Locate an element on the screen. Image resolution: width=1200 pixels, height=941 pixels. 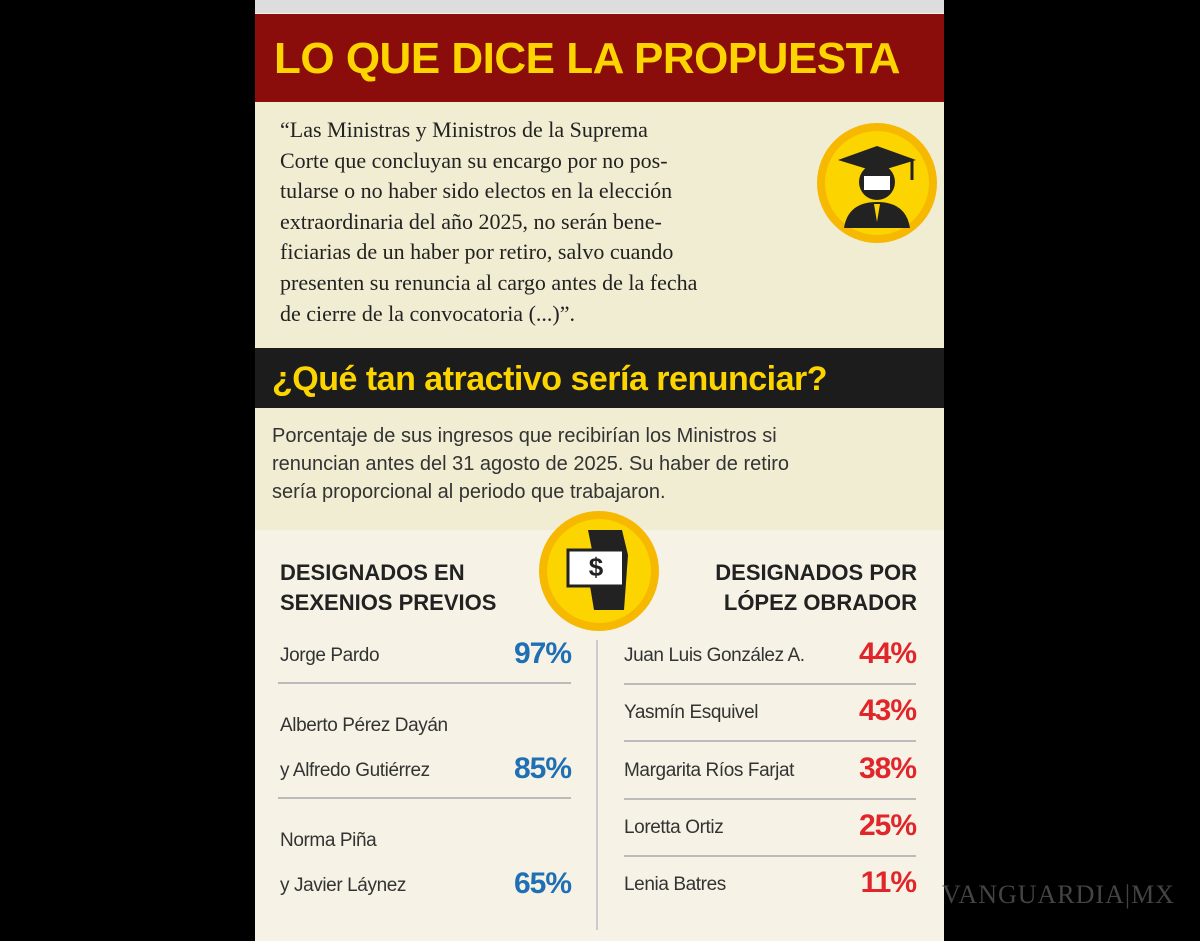
money-icon: $ is located at coordinates (599, 571).